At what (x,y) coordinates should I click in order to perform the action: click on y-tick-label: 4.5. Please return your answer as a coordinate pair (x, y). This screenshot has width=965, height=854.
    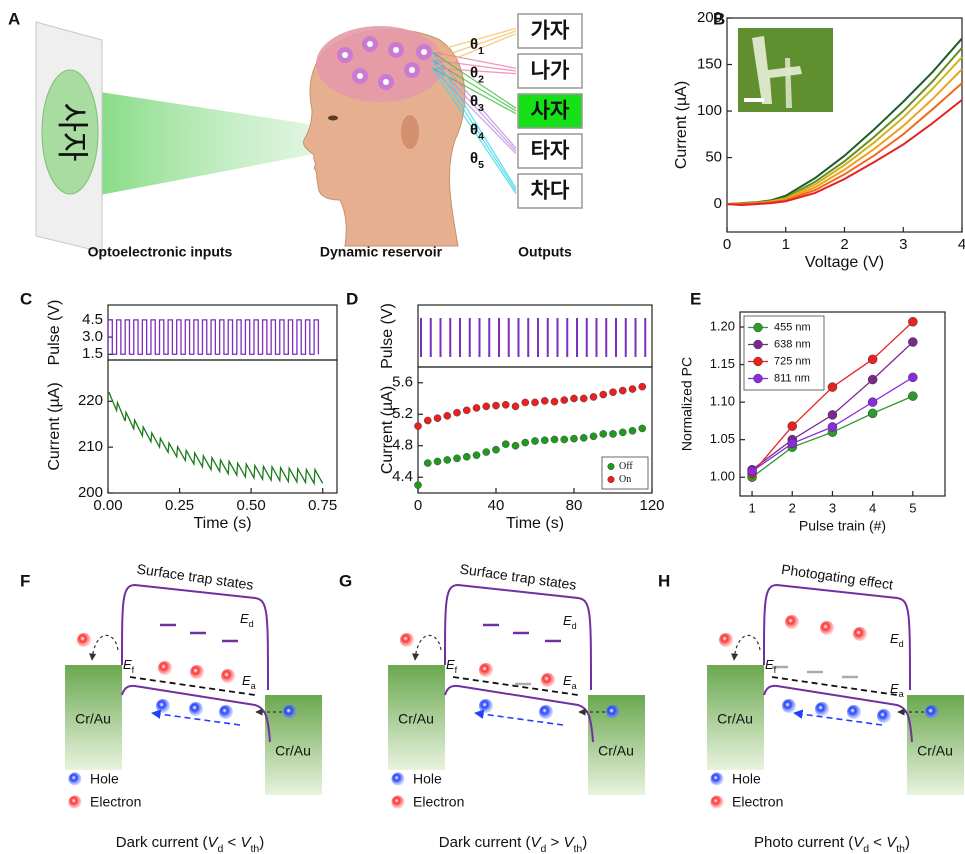
    Looking at the image, I should click on (92, 319).